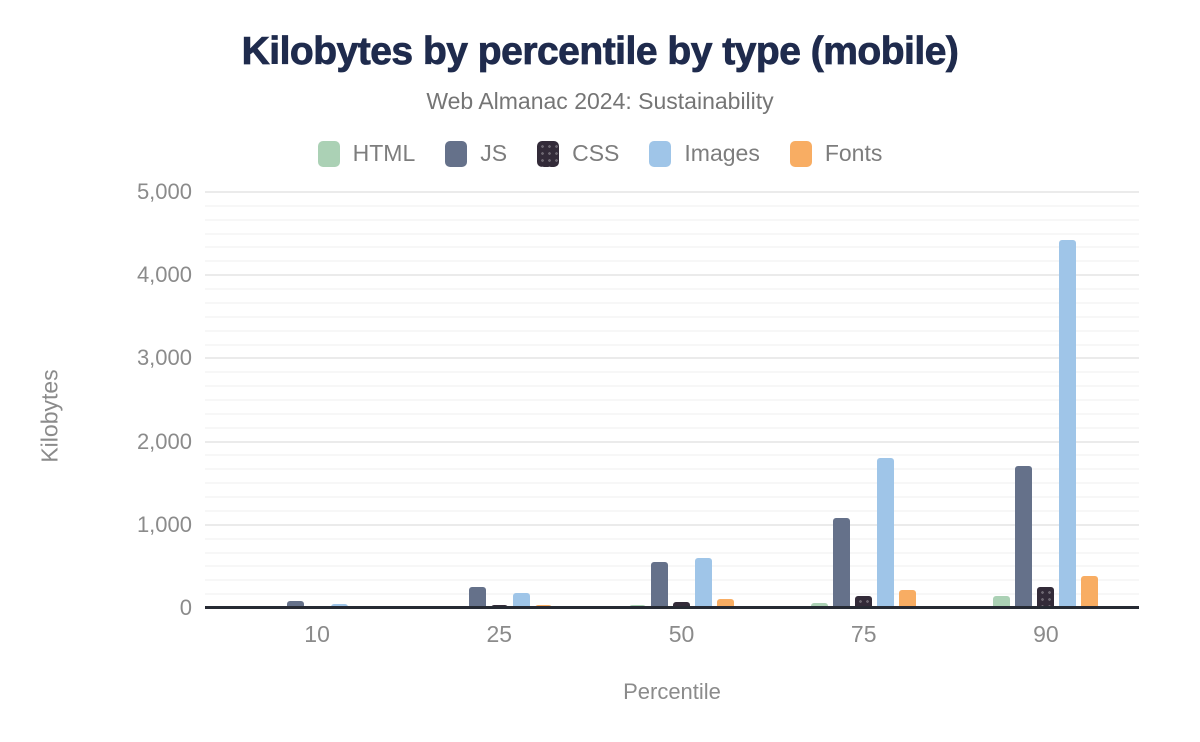 The width and height of the screenshot is (1200, 742). I want to click on bar-group-p90, so click(1046, 400).